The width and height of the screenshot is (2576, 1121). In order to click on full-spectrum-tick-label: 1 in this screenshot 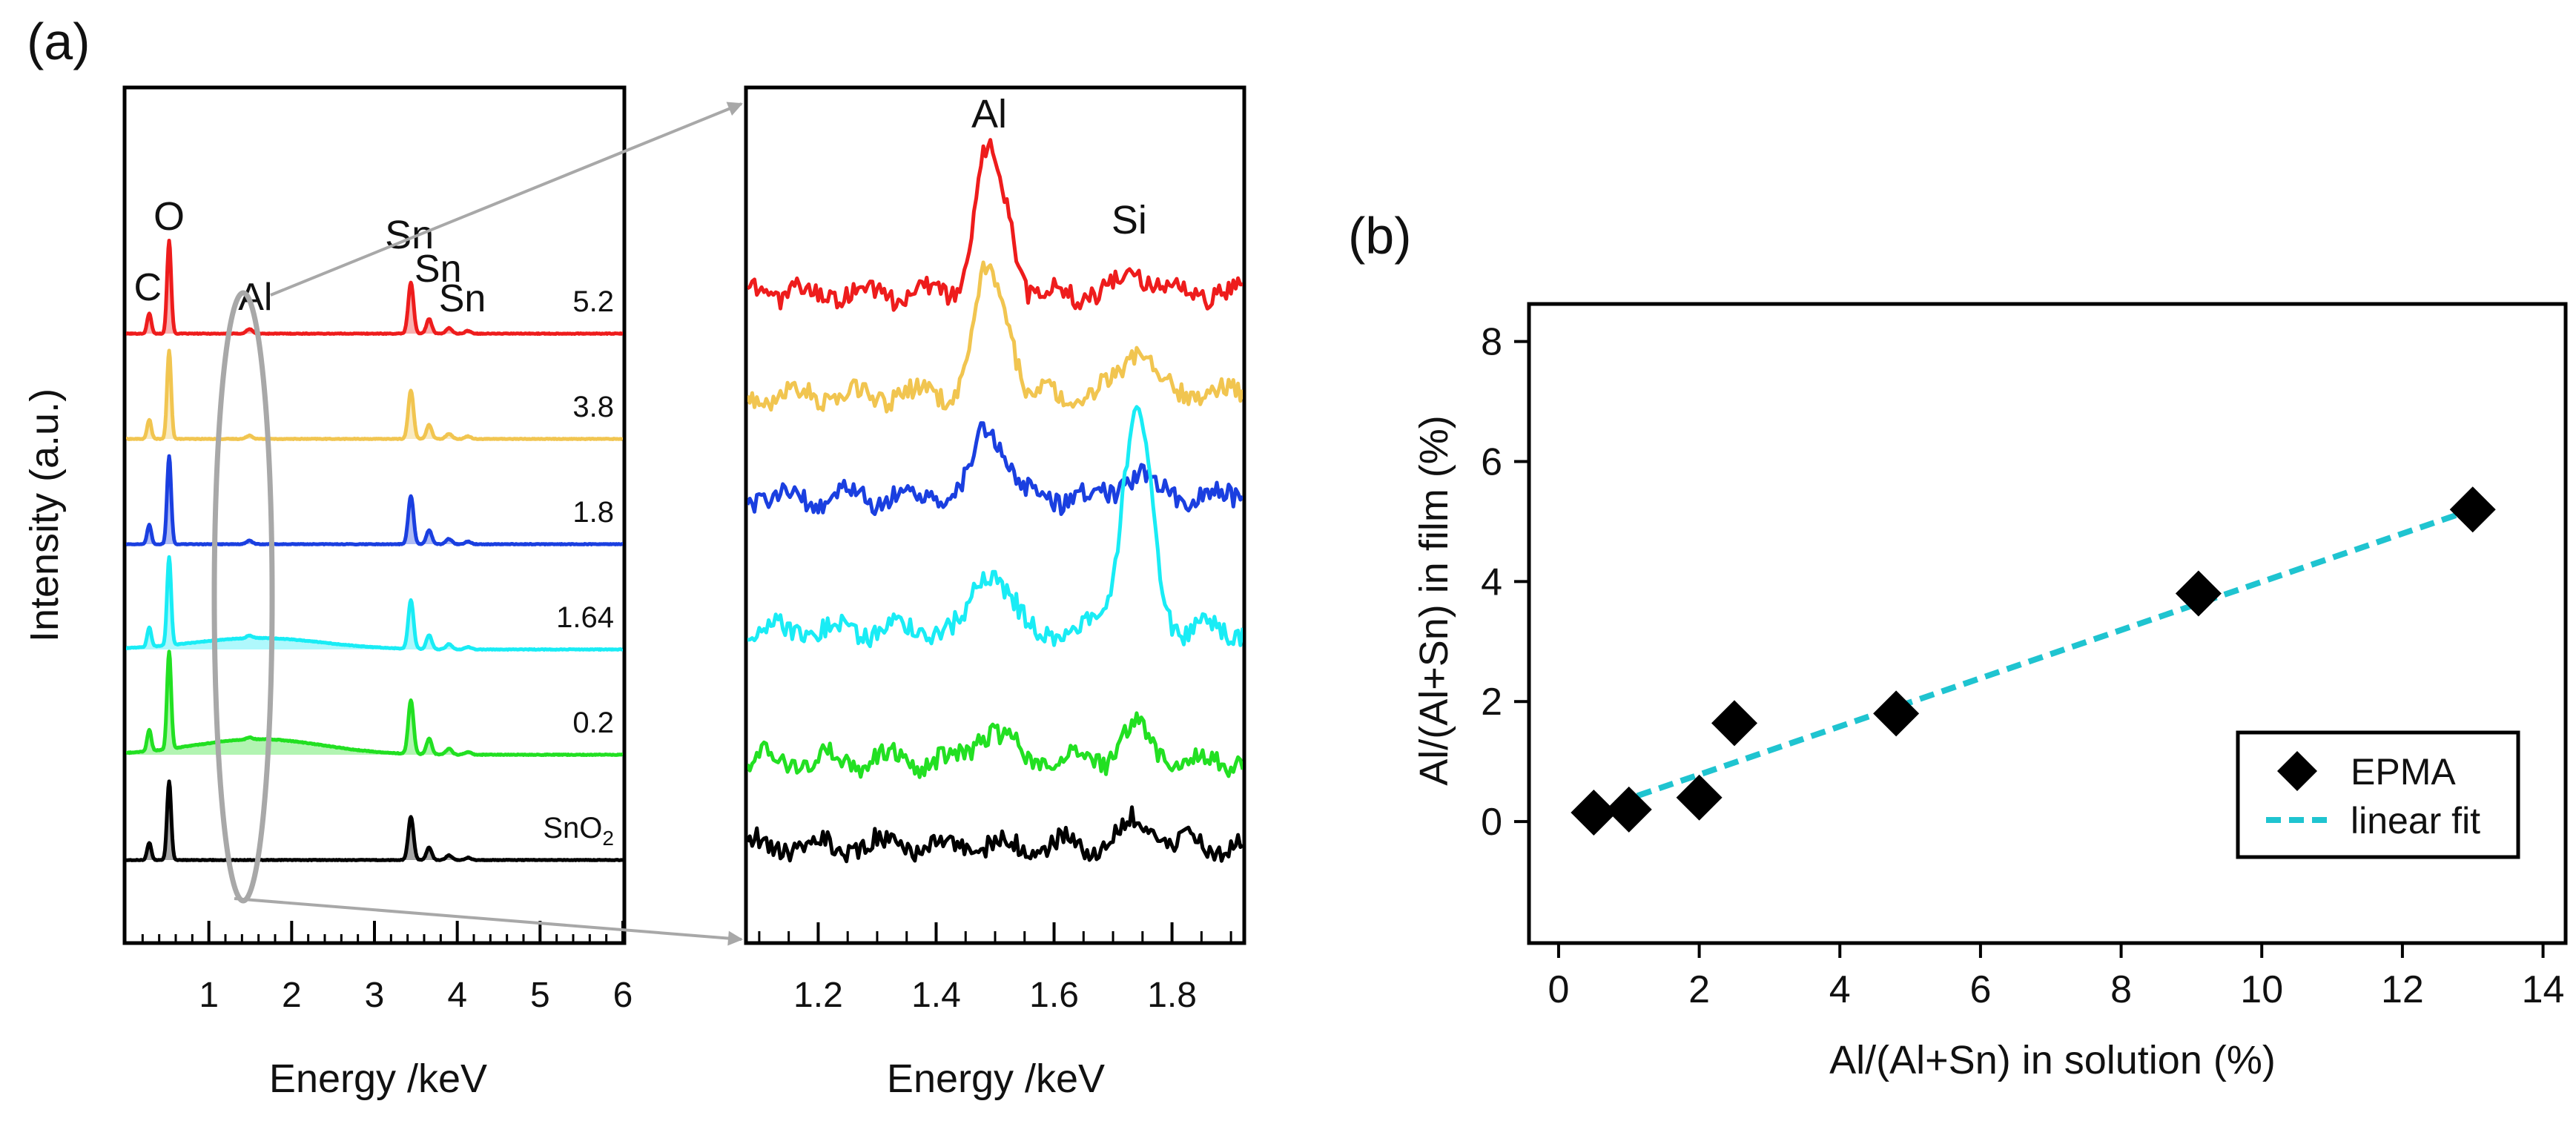, I will do `click(209, 995)`.